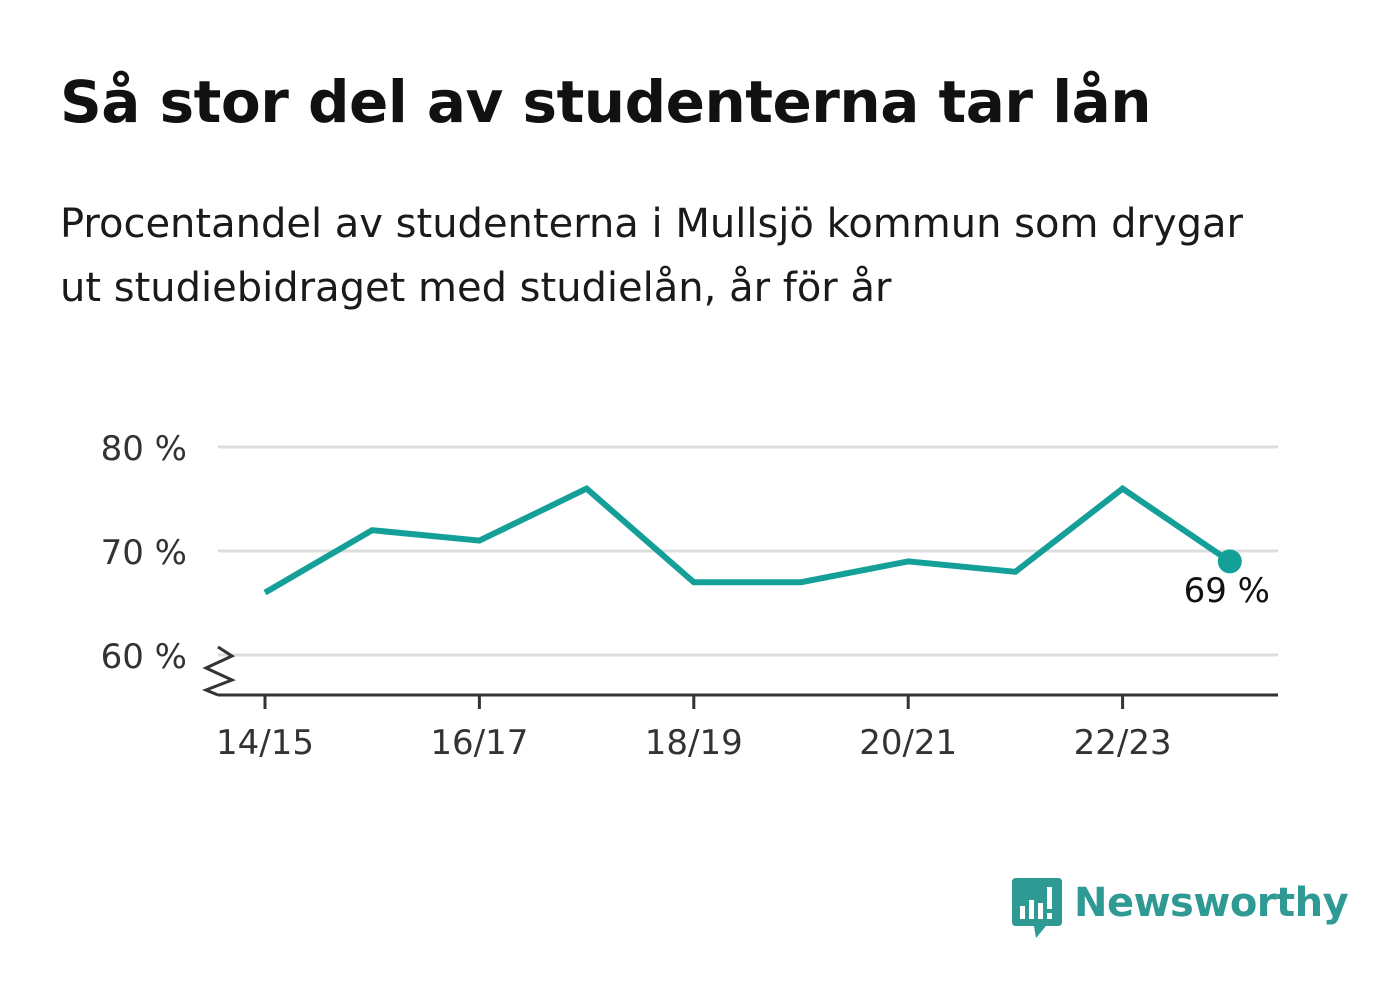 This screenshot has width=1382, height=999. What do you see at coordinates (1037, 911) in the screenshot?
I see `bar-chart-speech-bubble-icon` at bounding box center [1037, 911].